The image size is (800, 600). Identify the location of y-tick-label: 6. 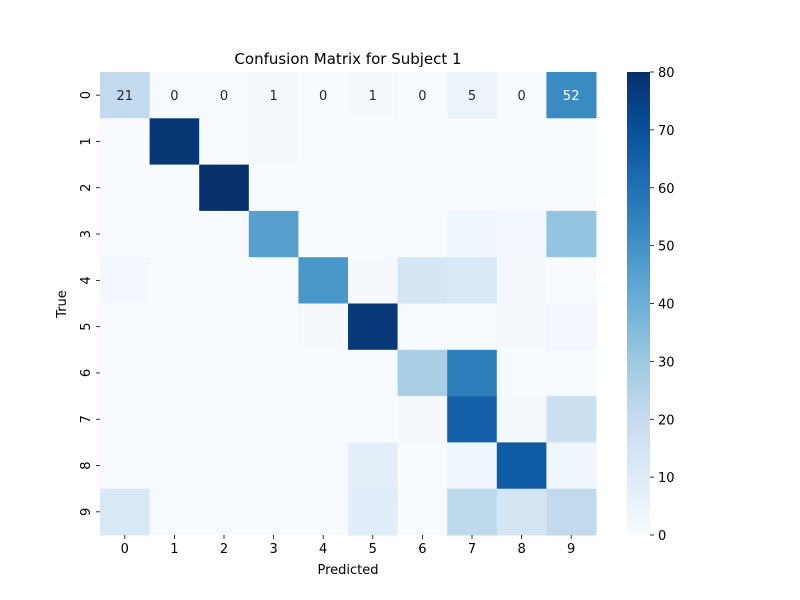
(86, 373).